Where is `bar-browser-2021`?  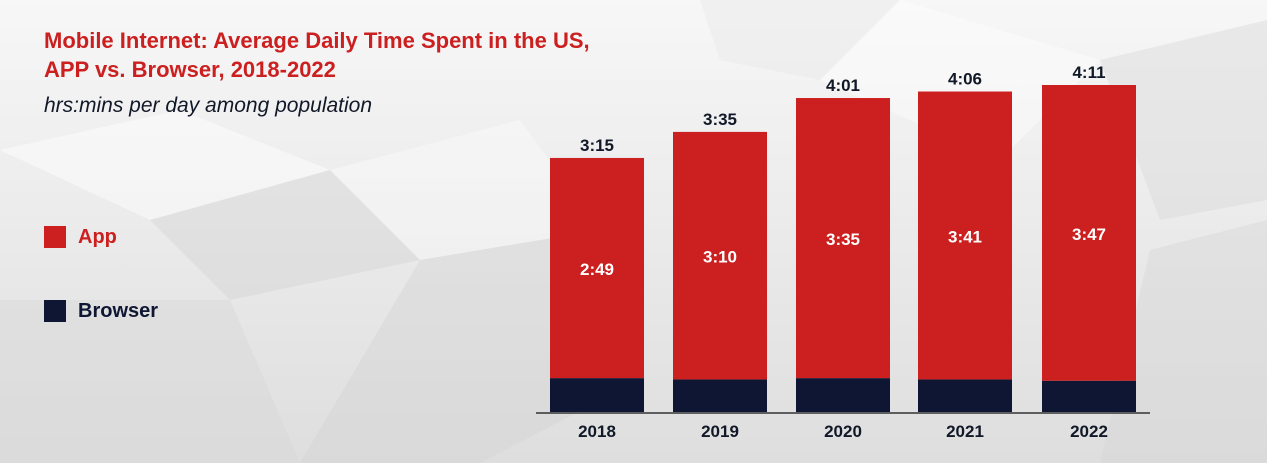
bar-browser-2021 is located at coordinates (965, 395).